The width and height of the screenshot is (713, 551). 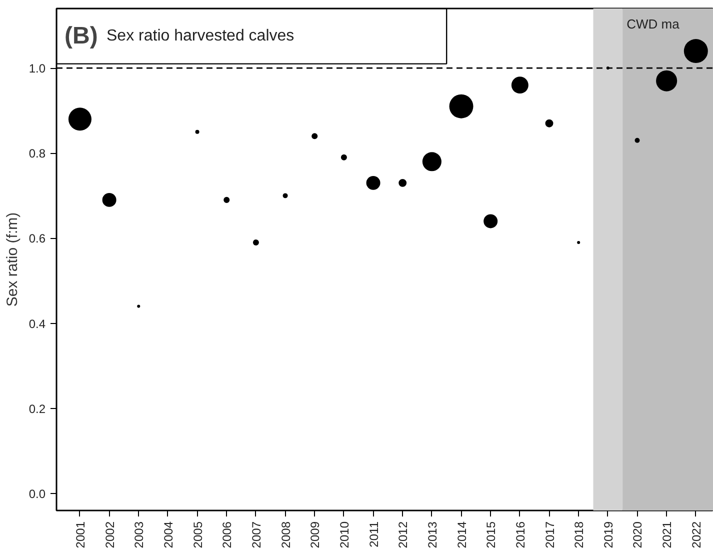 What do you see at coordinates (12, 259) in the screenshot?
I see `y-axis-title: Sex ratio (f:m)` at bounding box center [12, 259].